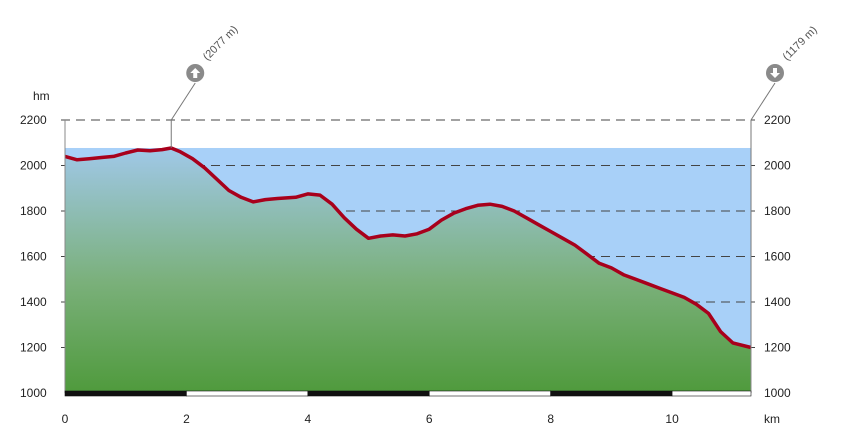 The height and width of the screenshot is (435, 855). I want to click on y-tick-label-left: 2000, so click(33, 166).